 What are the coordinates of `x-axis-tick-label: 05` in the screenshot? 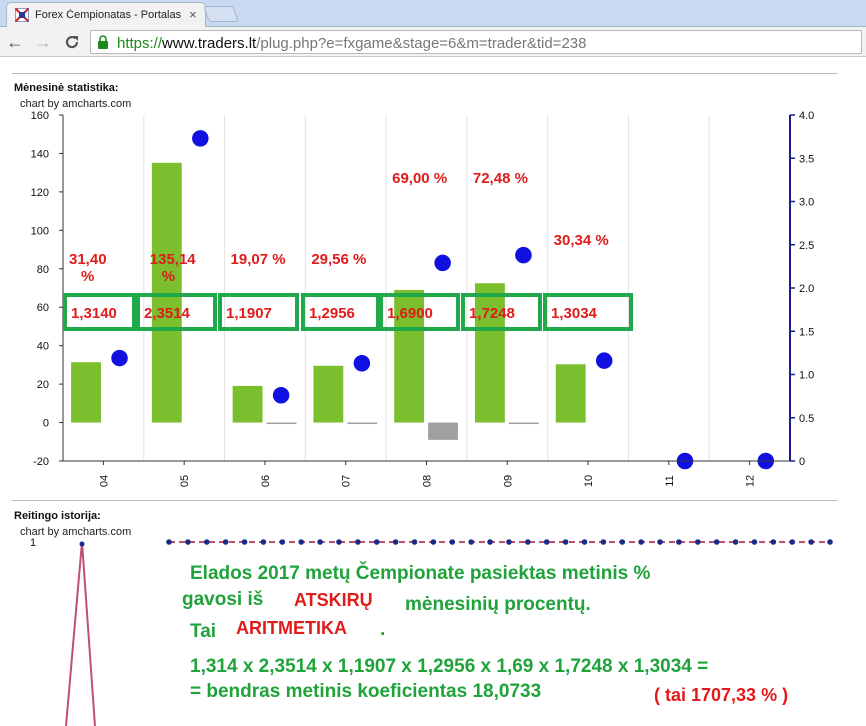 It's located at (185, 481).